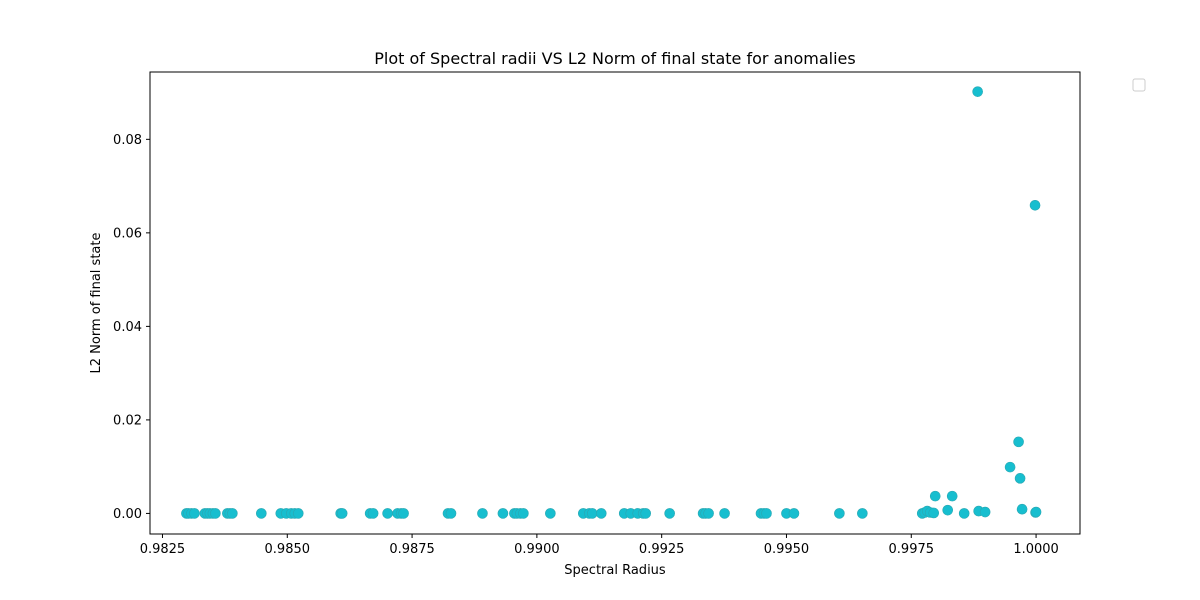 This screenshot has height=600, width=1200. Describe the element at coordinates (96, 303) in the screenshot. I see `y-axis-label: L2 Norm of final state` at that location.